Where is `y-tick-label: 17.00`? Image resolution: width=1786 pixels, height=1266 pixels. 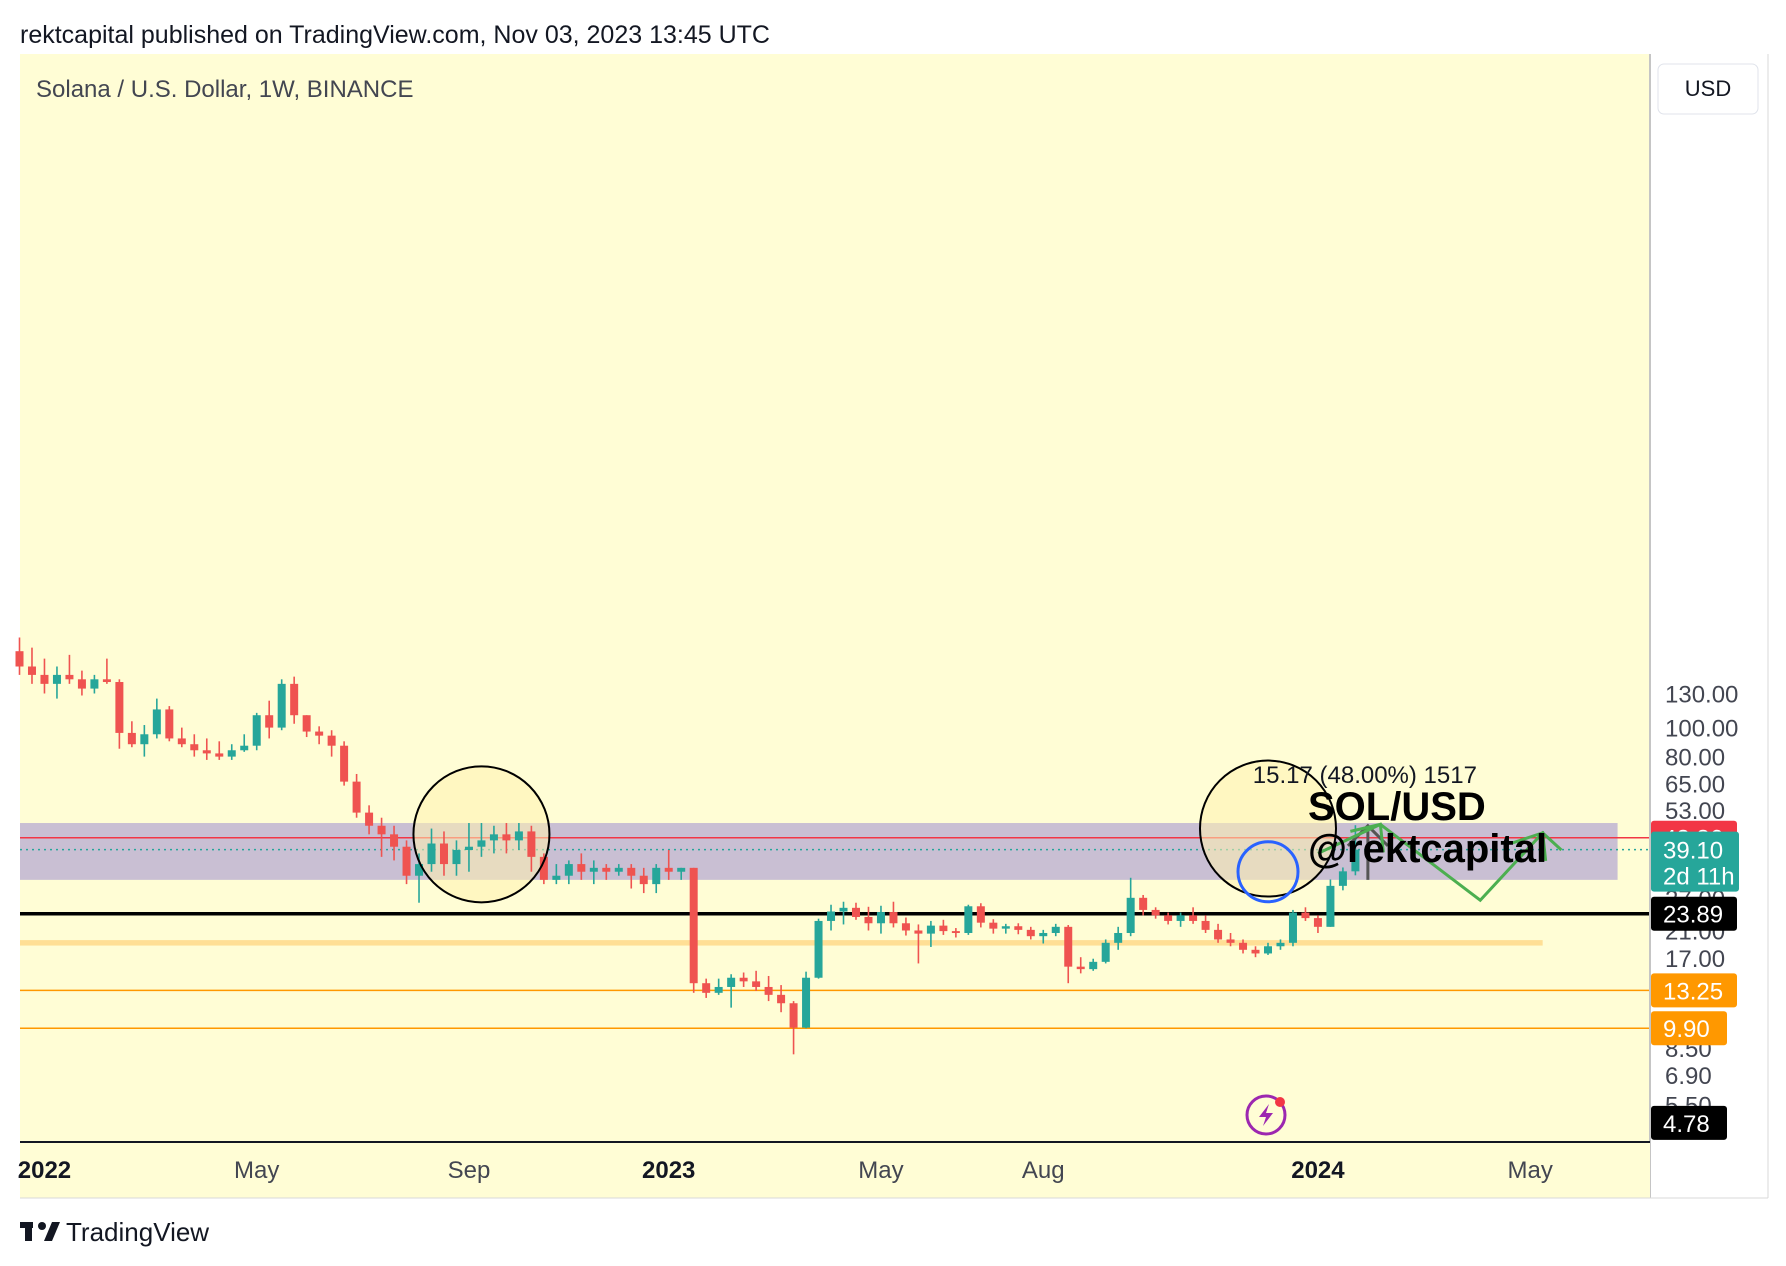
y-tick-label: 17.00 is located at coordinates (1695, 959).